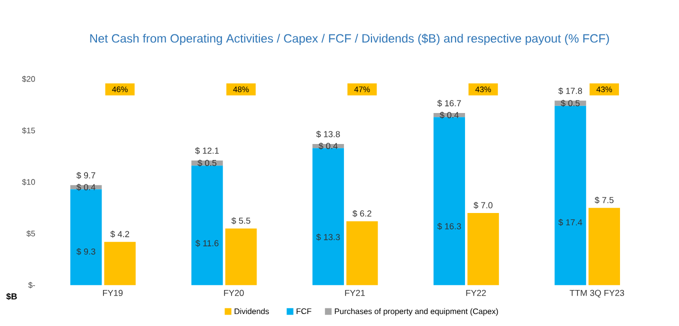  I want to click on total-label: $ 16.7, so click(449, 103).